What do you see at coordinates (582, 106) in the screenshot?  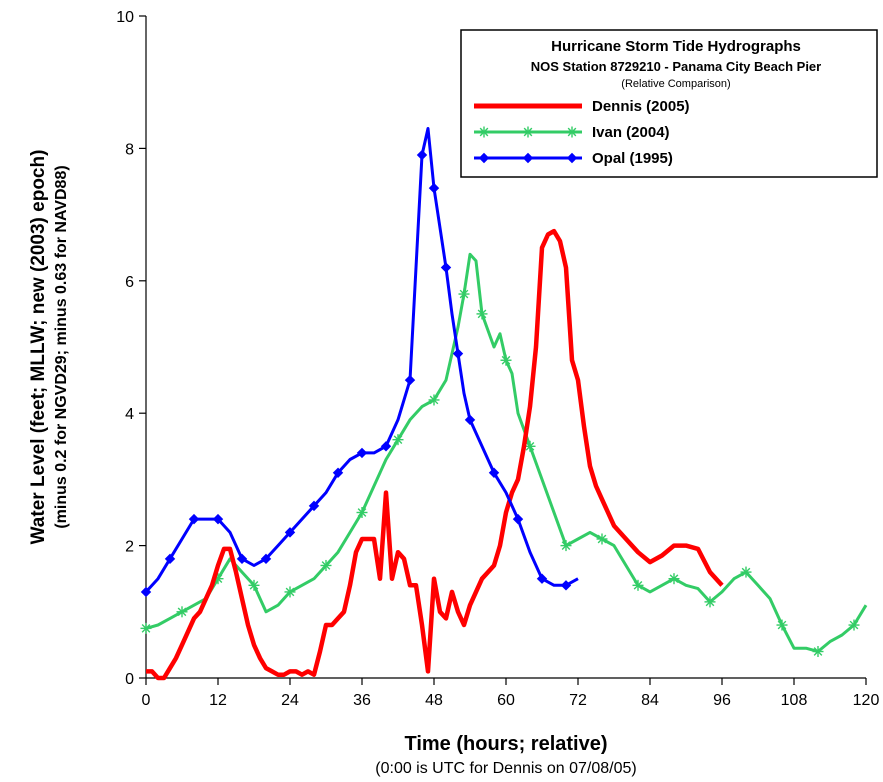 I see `legend-entry-dennis: Dennis (2005)` at bounding box center [582, 106].